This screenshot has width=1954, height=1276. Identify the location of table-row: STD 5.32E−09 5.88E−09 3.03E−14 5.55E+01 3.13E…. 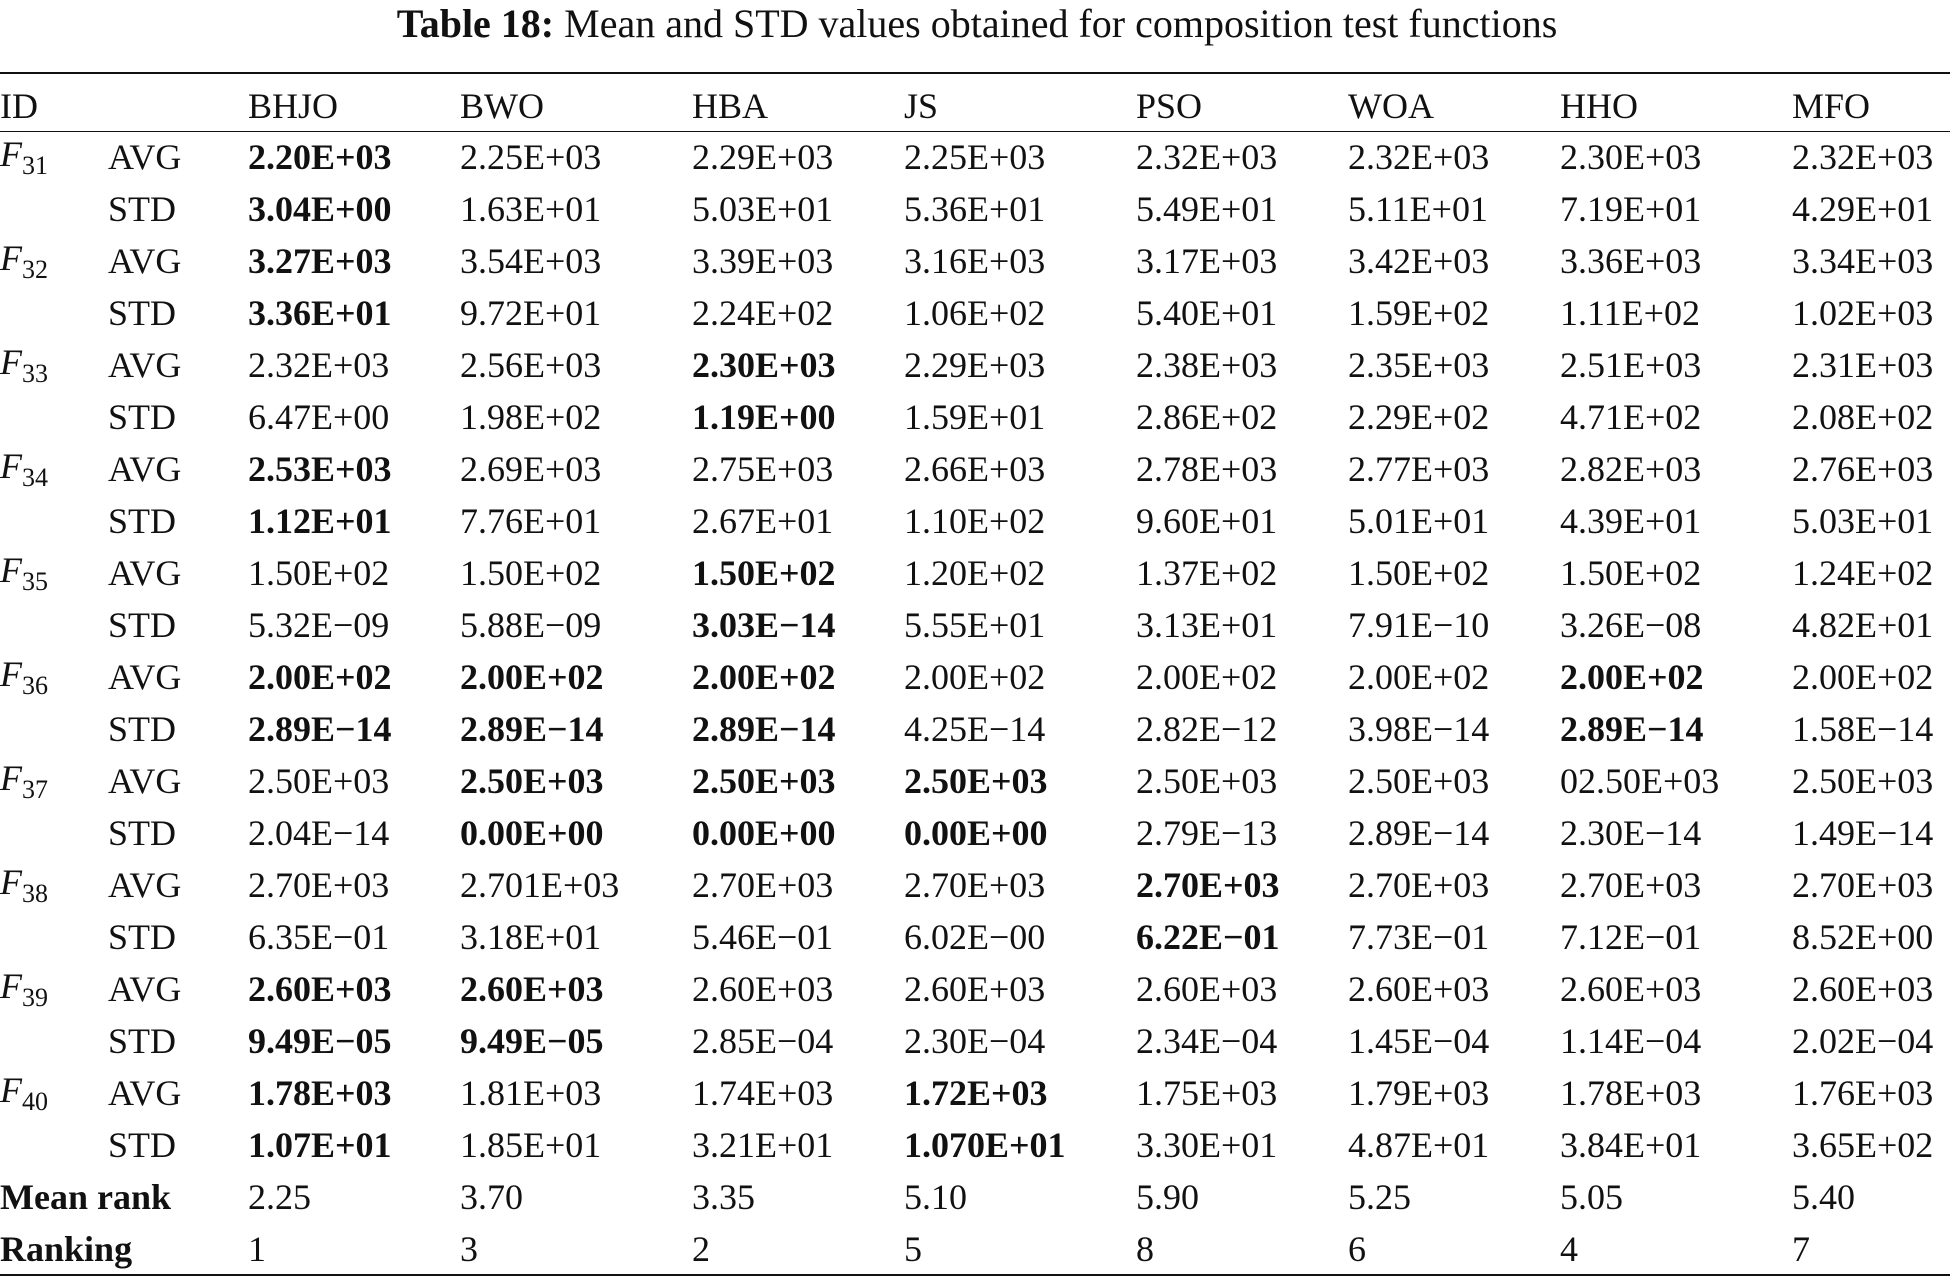
(975, 625).